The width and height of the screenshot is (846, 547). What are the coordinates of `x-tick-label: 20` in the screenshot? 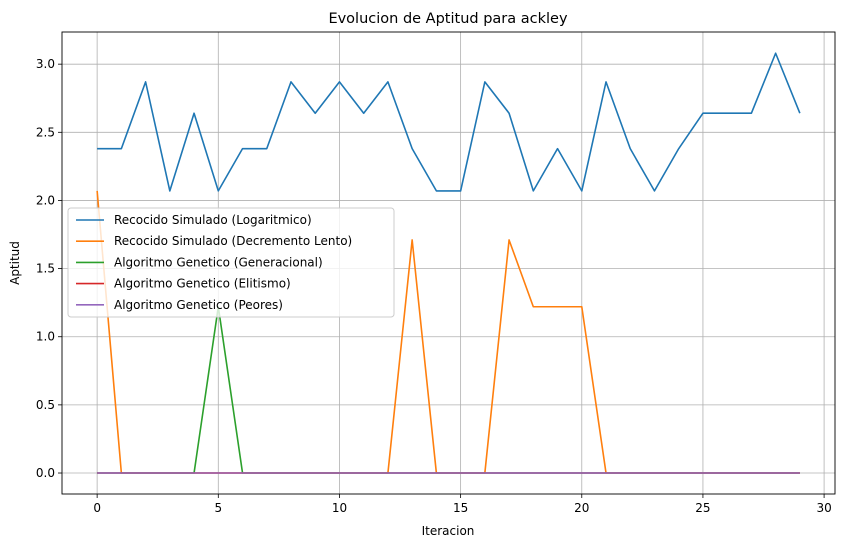 It's located at (581, 508).